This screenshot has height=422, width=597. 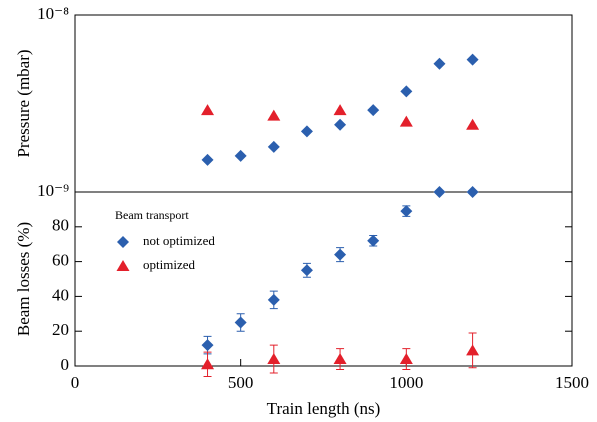 I want to click on x-tick-label: 500, so click(x=241, y=382).